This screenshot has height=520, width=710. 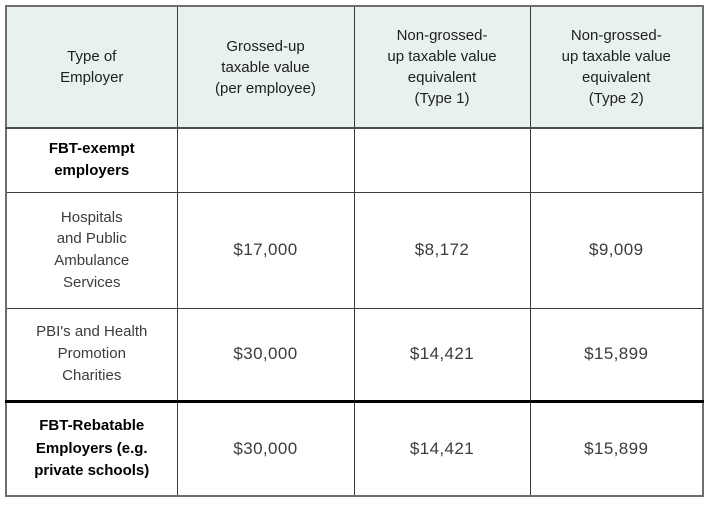 What do you see at coordinates (91, 67) in the screenshot?
I see `header-cell-type-of-employer: Type of Employer` at bounding box center [91, 67].